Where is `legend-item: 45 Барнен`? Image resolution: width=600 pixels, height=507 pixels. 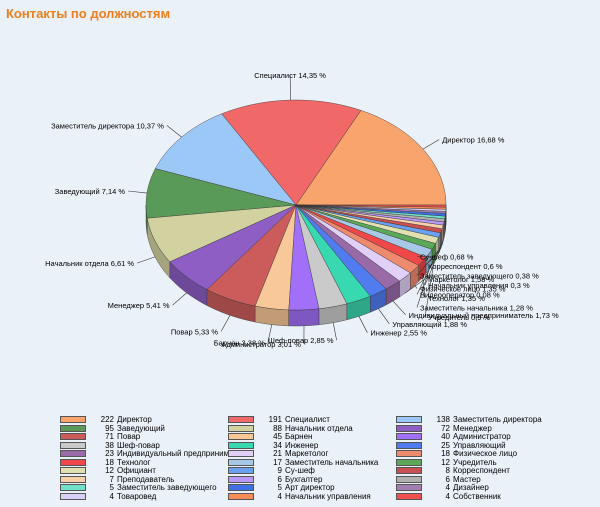 legend-item: 45 Барнен is located at coordinates (270, 436).